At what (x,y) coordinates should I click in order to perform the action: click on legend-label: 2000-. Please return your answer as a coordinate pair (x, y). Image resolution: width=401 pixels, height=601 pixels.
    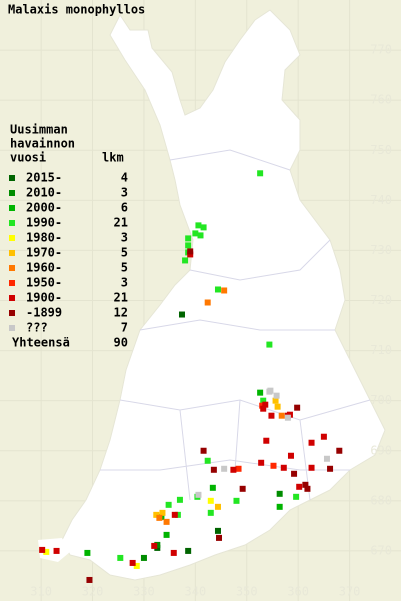
    Looking at the image, I should click on (44, 208).